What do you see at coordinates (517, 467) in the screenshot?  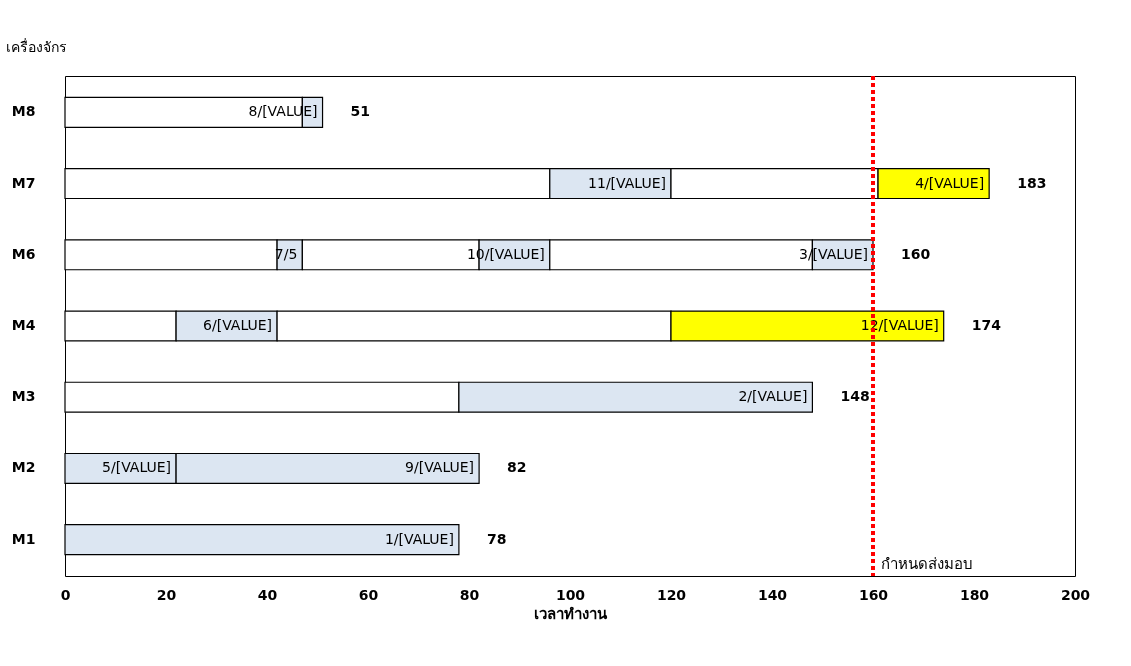 I see `total-label: 82` at bounding box center [517, 467].